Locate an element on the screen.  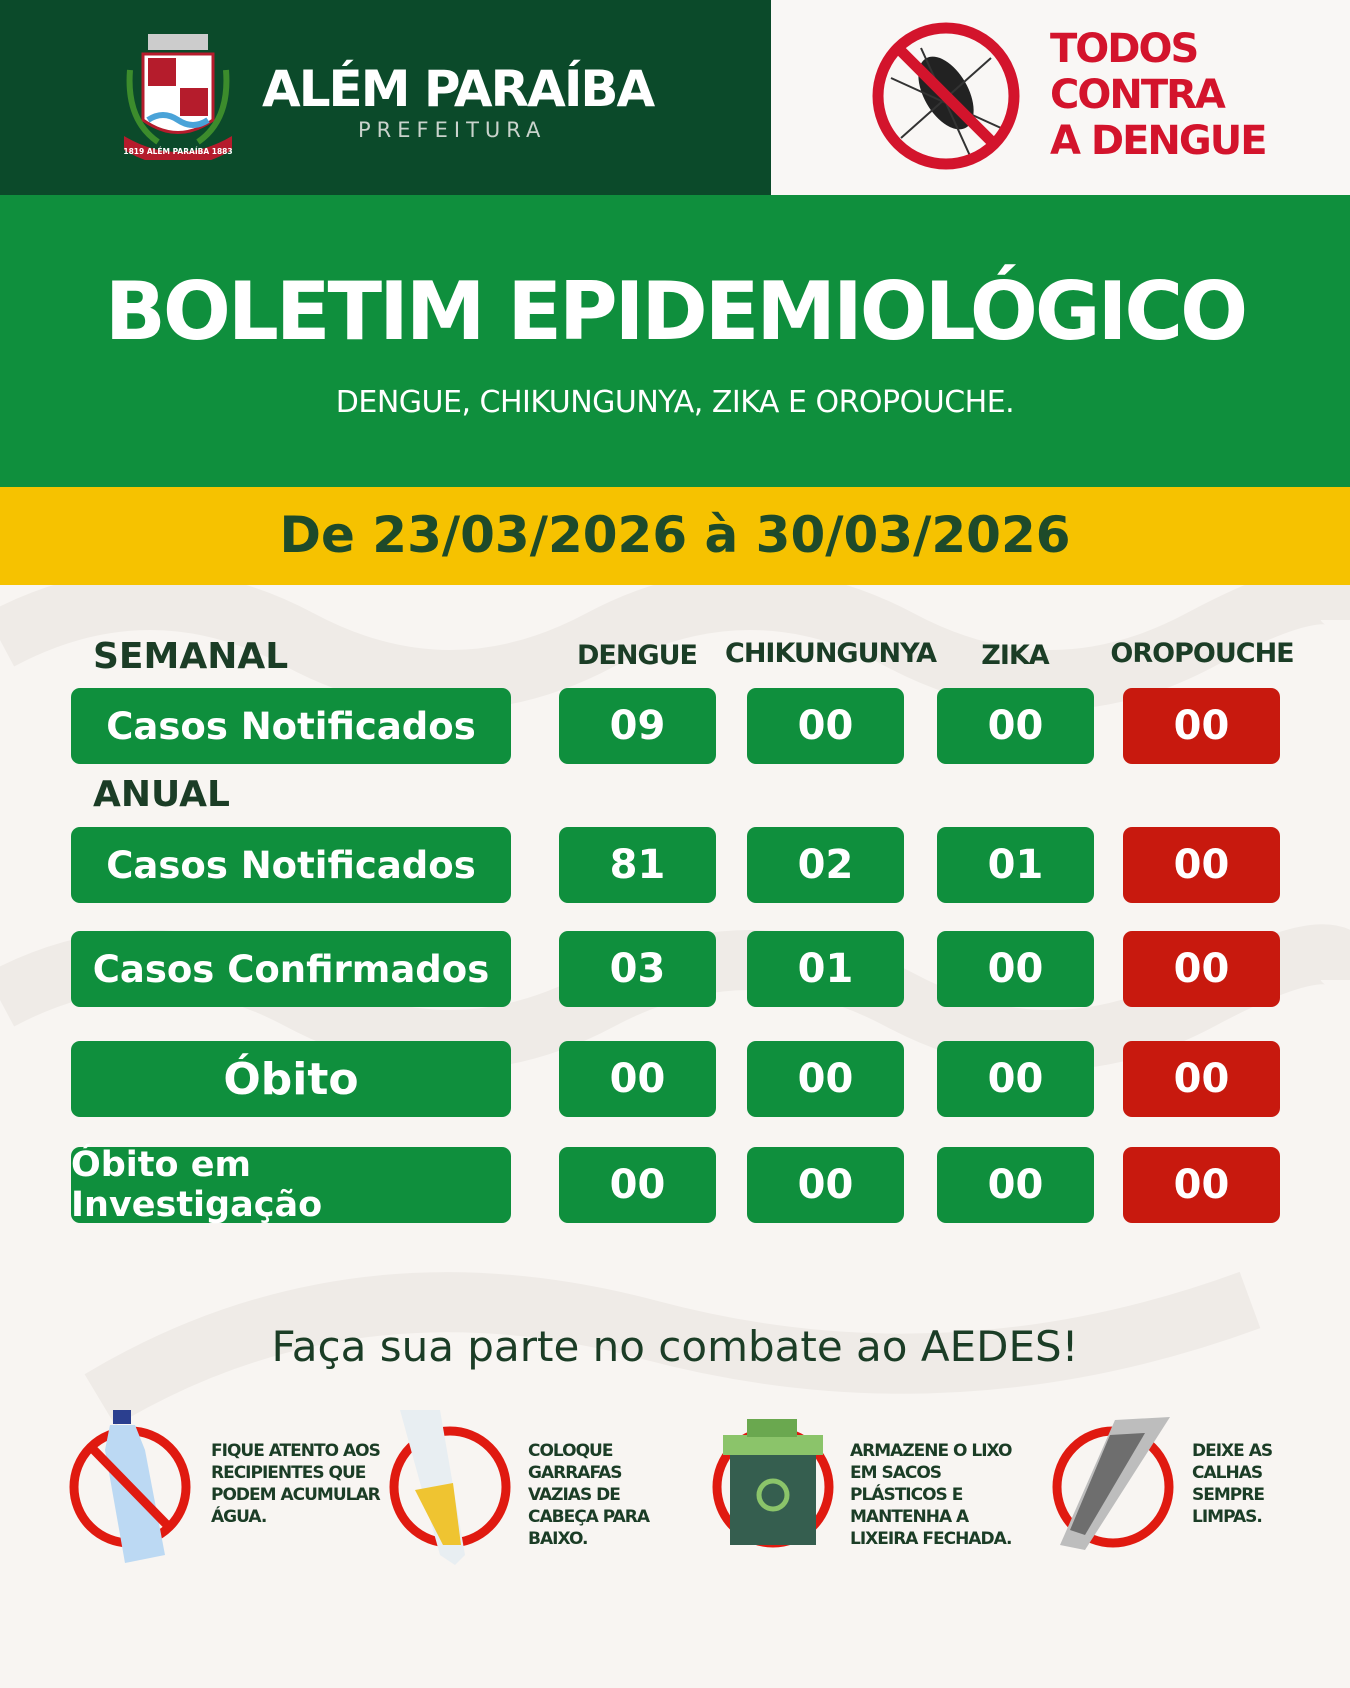
city-name: ALÉM PARAÍBA is located at coordinates (458, 89).